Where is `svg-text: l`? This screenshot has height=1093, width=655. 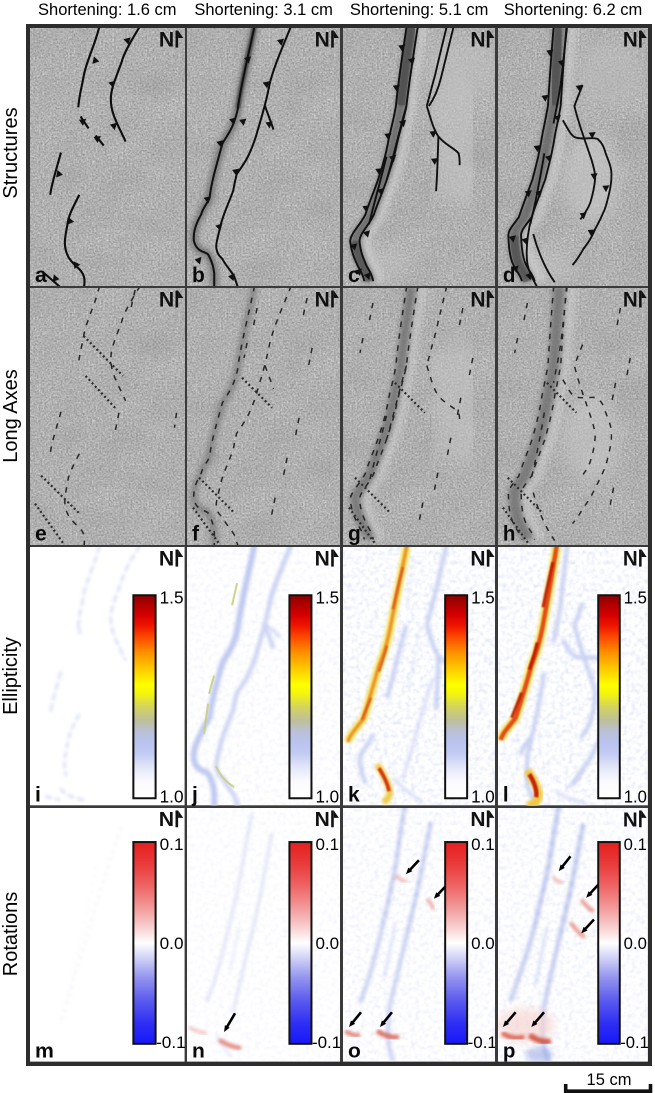
svg-text: l is located at coordinates (506, 794).